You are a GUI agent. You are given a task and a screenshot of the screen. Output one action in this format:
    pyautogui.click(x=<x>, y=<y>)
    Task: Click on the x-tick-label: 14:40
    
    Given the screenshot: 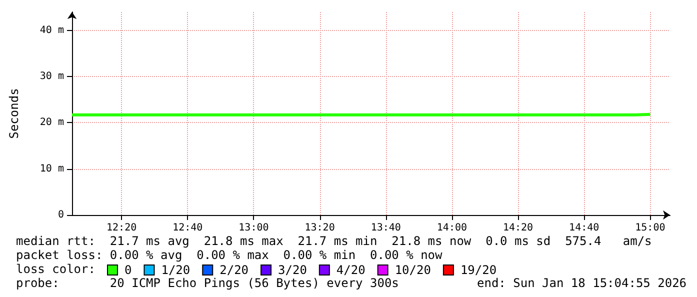 What is the action you would take?
    pyautogui.click(x=584, y=228)
    